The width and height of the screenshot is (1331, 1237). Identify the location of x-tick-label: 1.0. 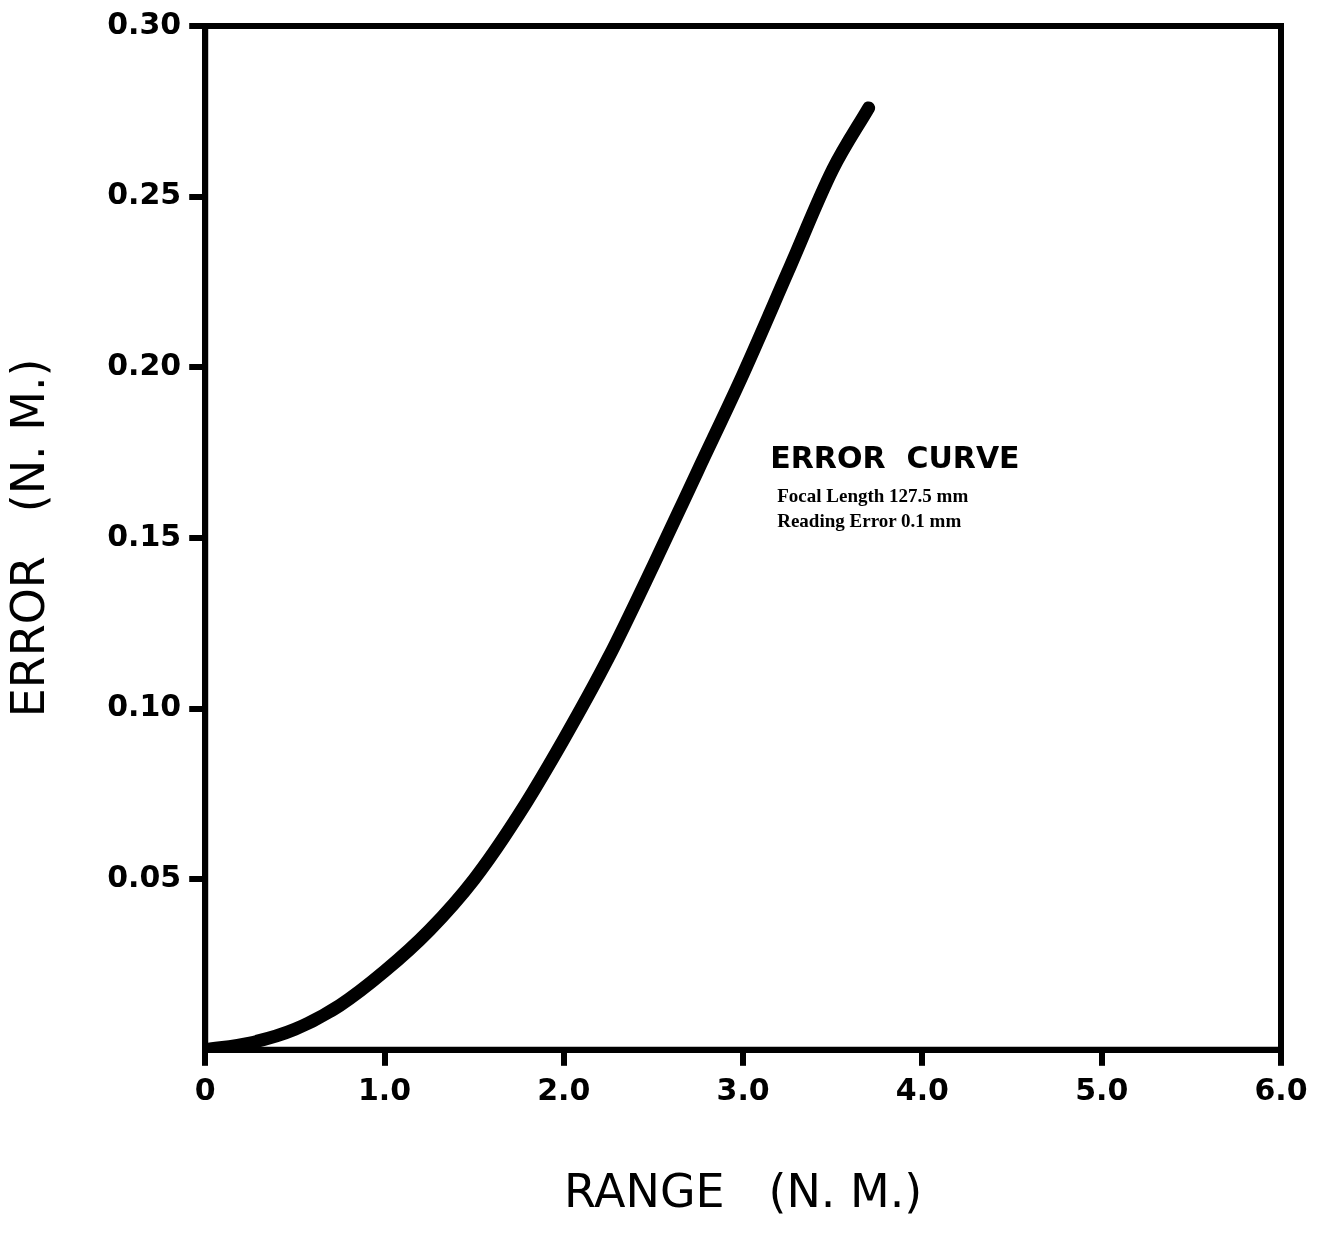
(384, 1089).